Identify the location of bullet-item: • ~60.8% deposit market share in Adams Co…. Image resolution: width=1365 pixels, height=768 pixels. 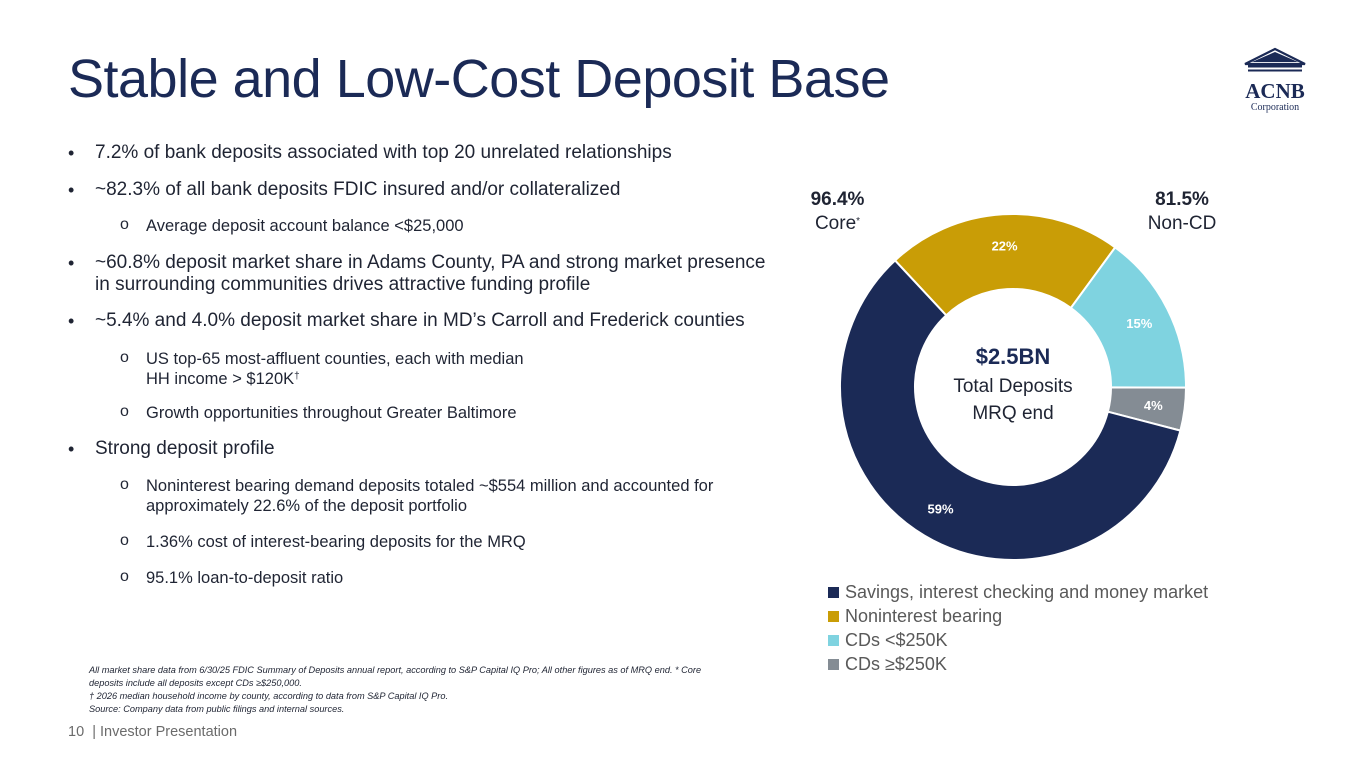
(417, 273).